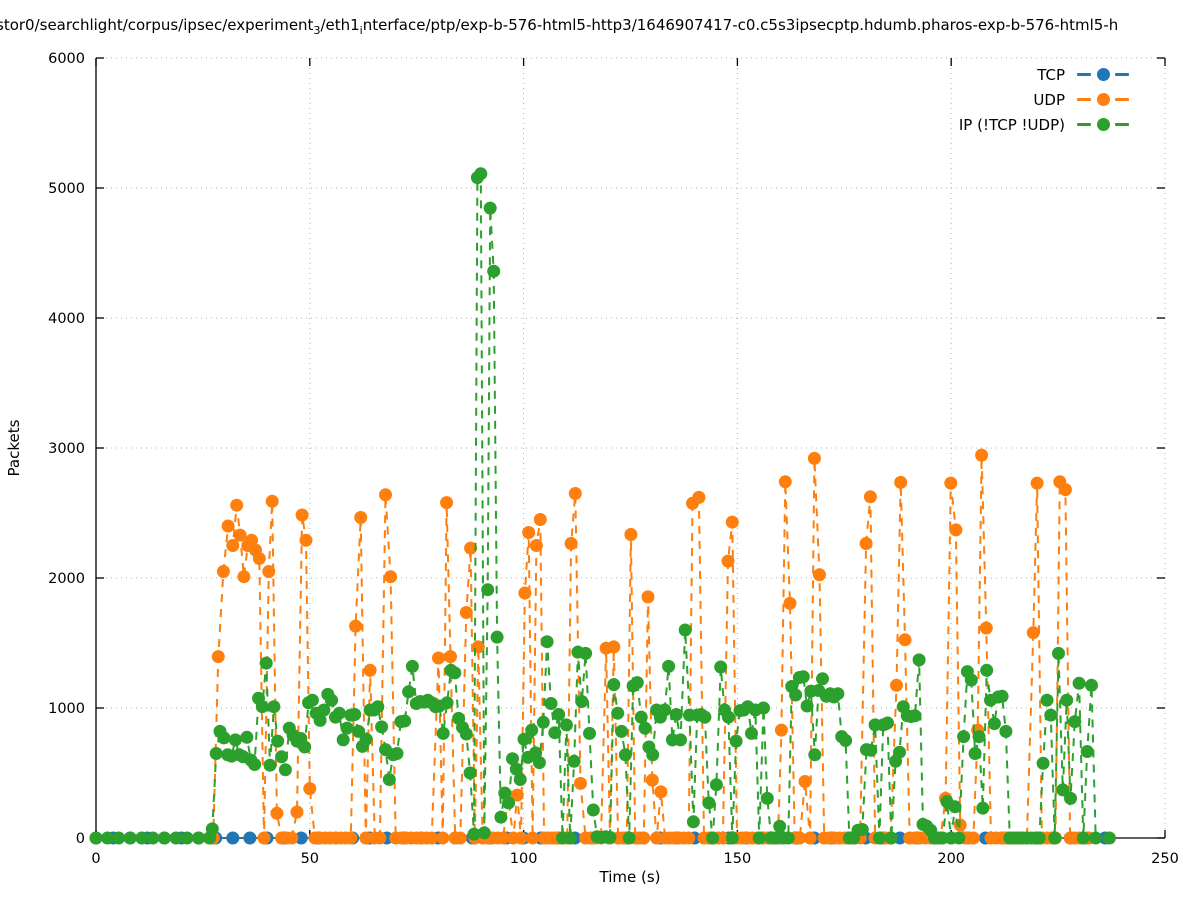  What do you see at coordinates (1122, 124) in the screenshot?
I see `legend-dash-icon` at bounding box center [1122, 124].